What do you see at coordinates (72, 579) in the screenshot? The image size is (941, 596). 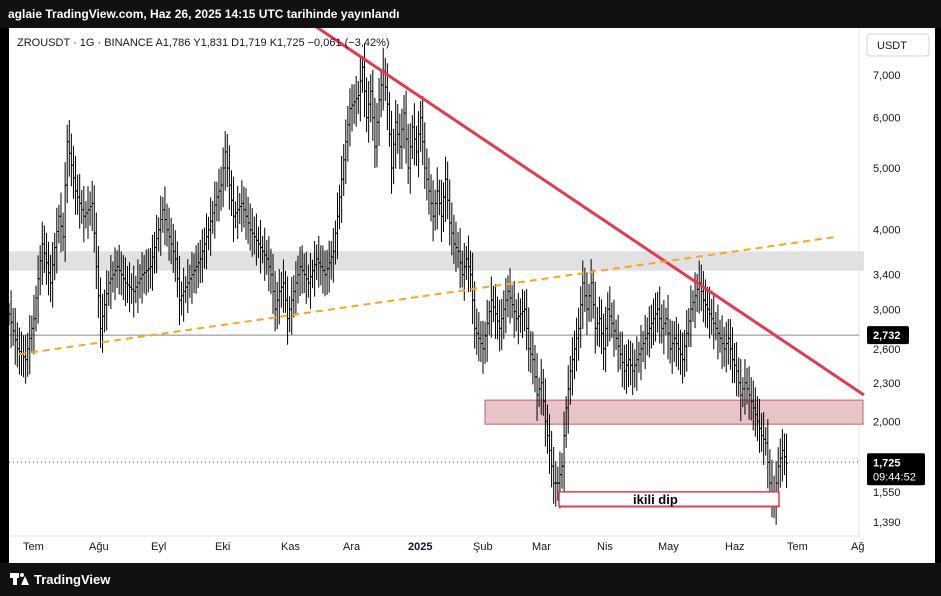 I see `tradingview-brand: TradingView` at bounding box center [72, 579].